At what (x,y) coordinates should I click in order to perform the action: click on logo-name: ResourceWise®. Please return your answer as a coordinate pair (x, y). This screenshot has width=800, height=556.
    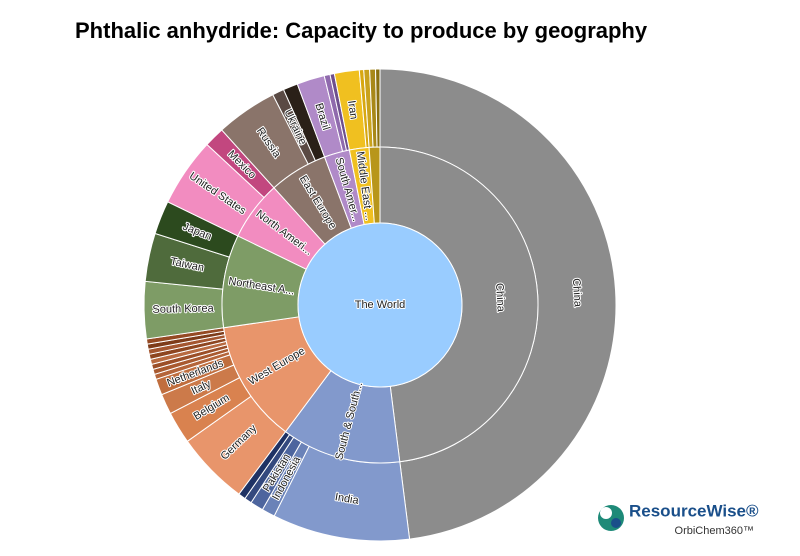
    Looking at the image, I should click on (694, 510).